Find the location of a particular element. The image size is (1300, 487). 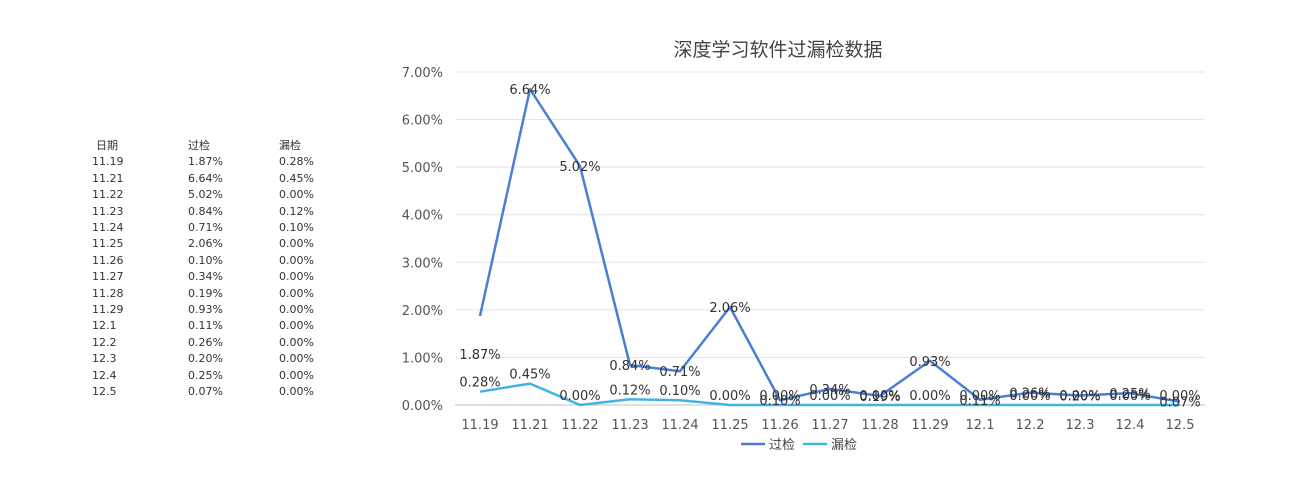

y-tick-label: 6.00% is located at coordinates (422, 121).